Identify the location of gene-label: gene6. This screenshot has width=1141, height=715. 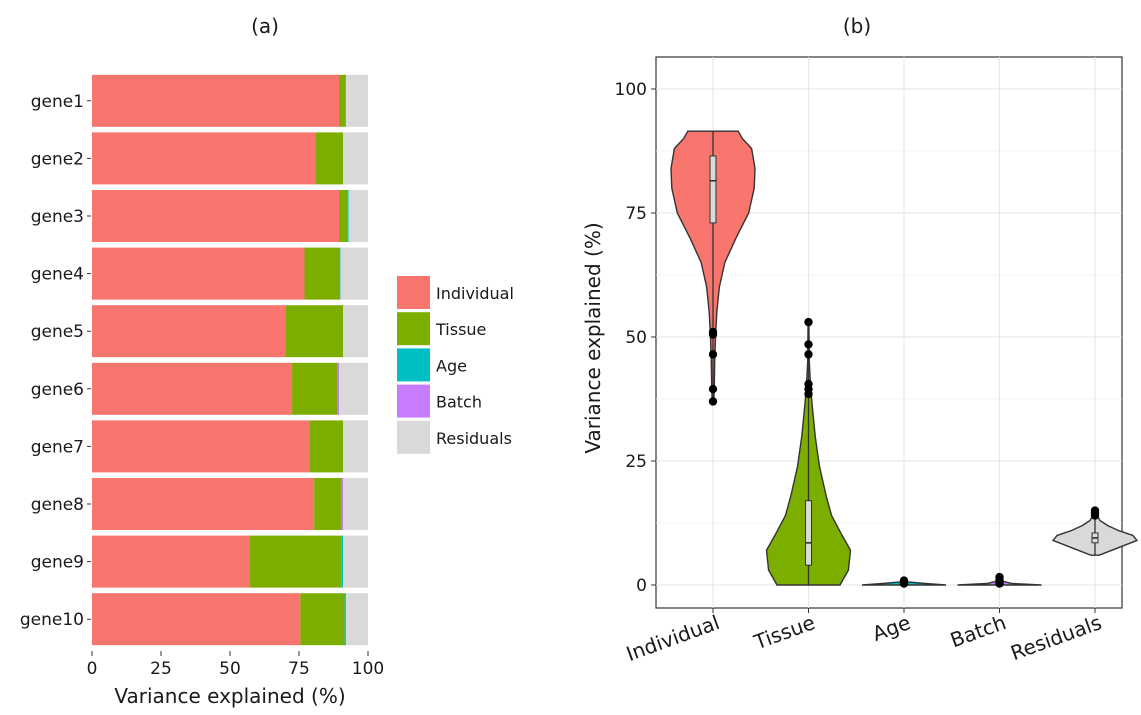
(57, 390).